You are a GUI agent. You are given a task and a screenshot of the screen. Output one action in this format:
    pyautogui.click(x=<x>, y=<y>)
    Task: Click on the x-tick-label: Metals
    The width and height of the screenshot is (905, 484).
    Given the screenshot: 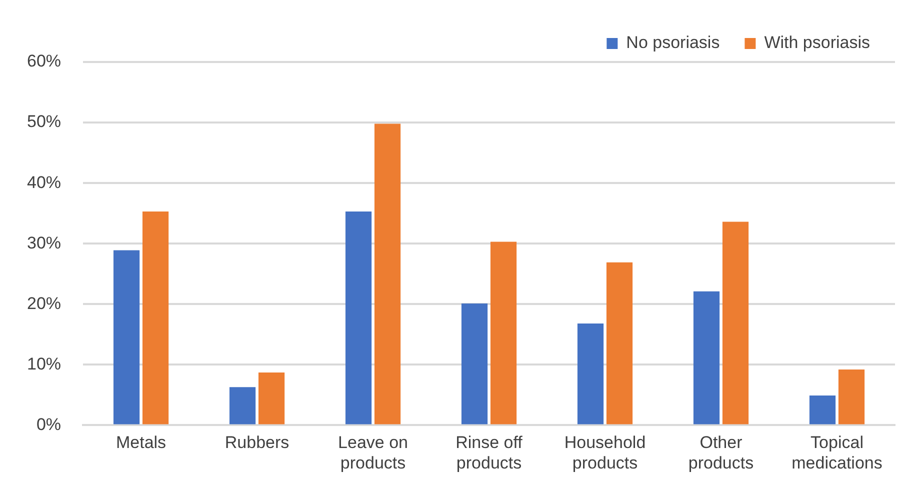 What is the action you would take?
    pyautogui.click(x=141, y=442)
    